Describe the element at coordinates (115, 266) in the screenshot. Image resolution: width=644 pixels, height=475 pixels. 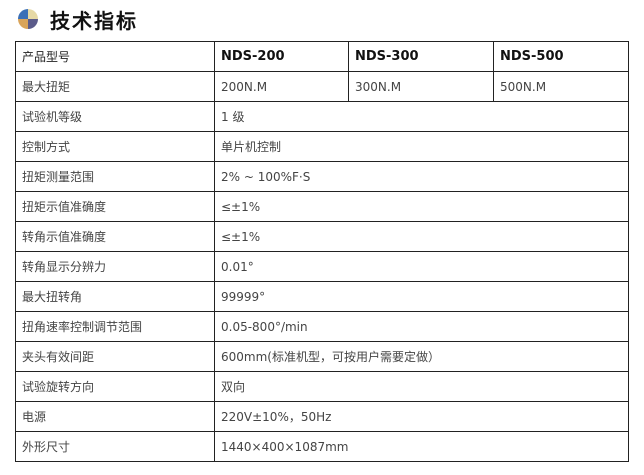
I see `row-label: 转角显示分辨力` at that location.